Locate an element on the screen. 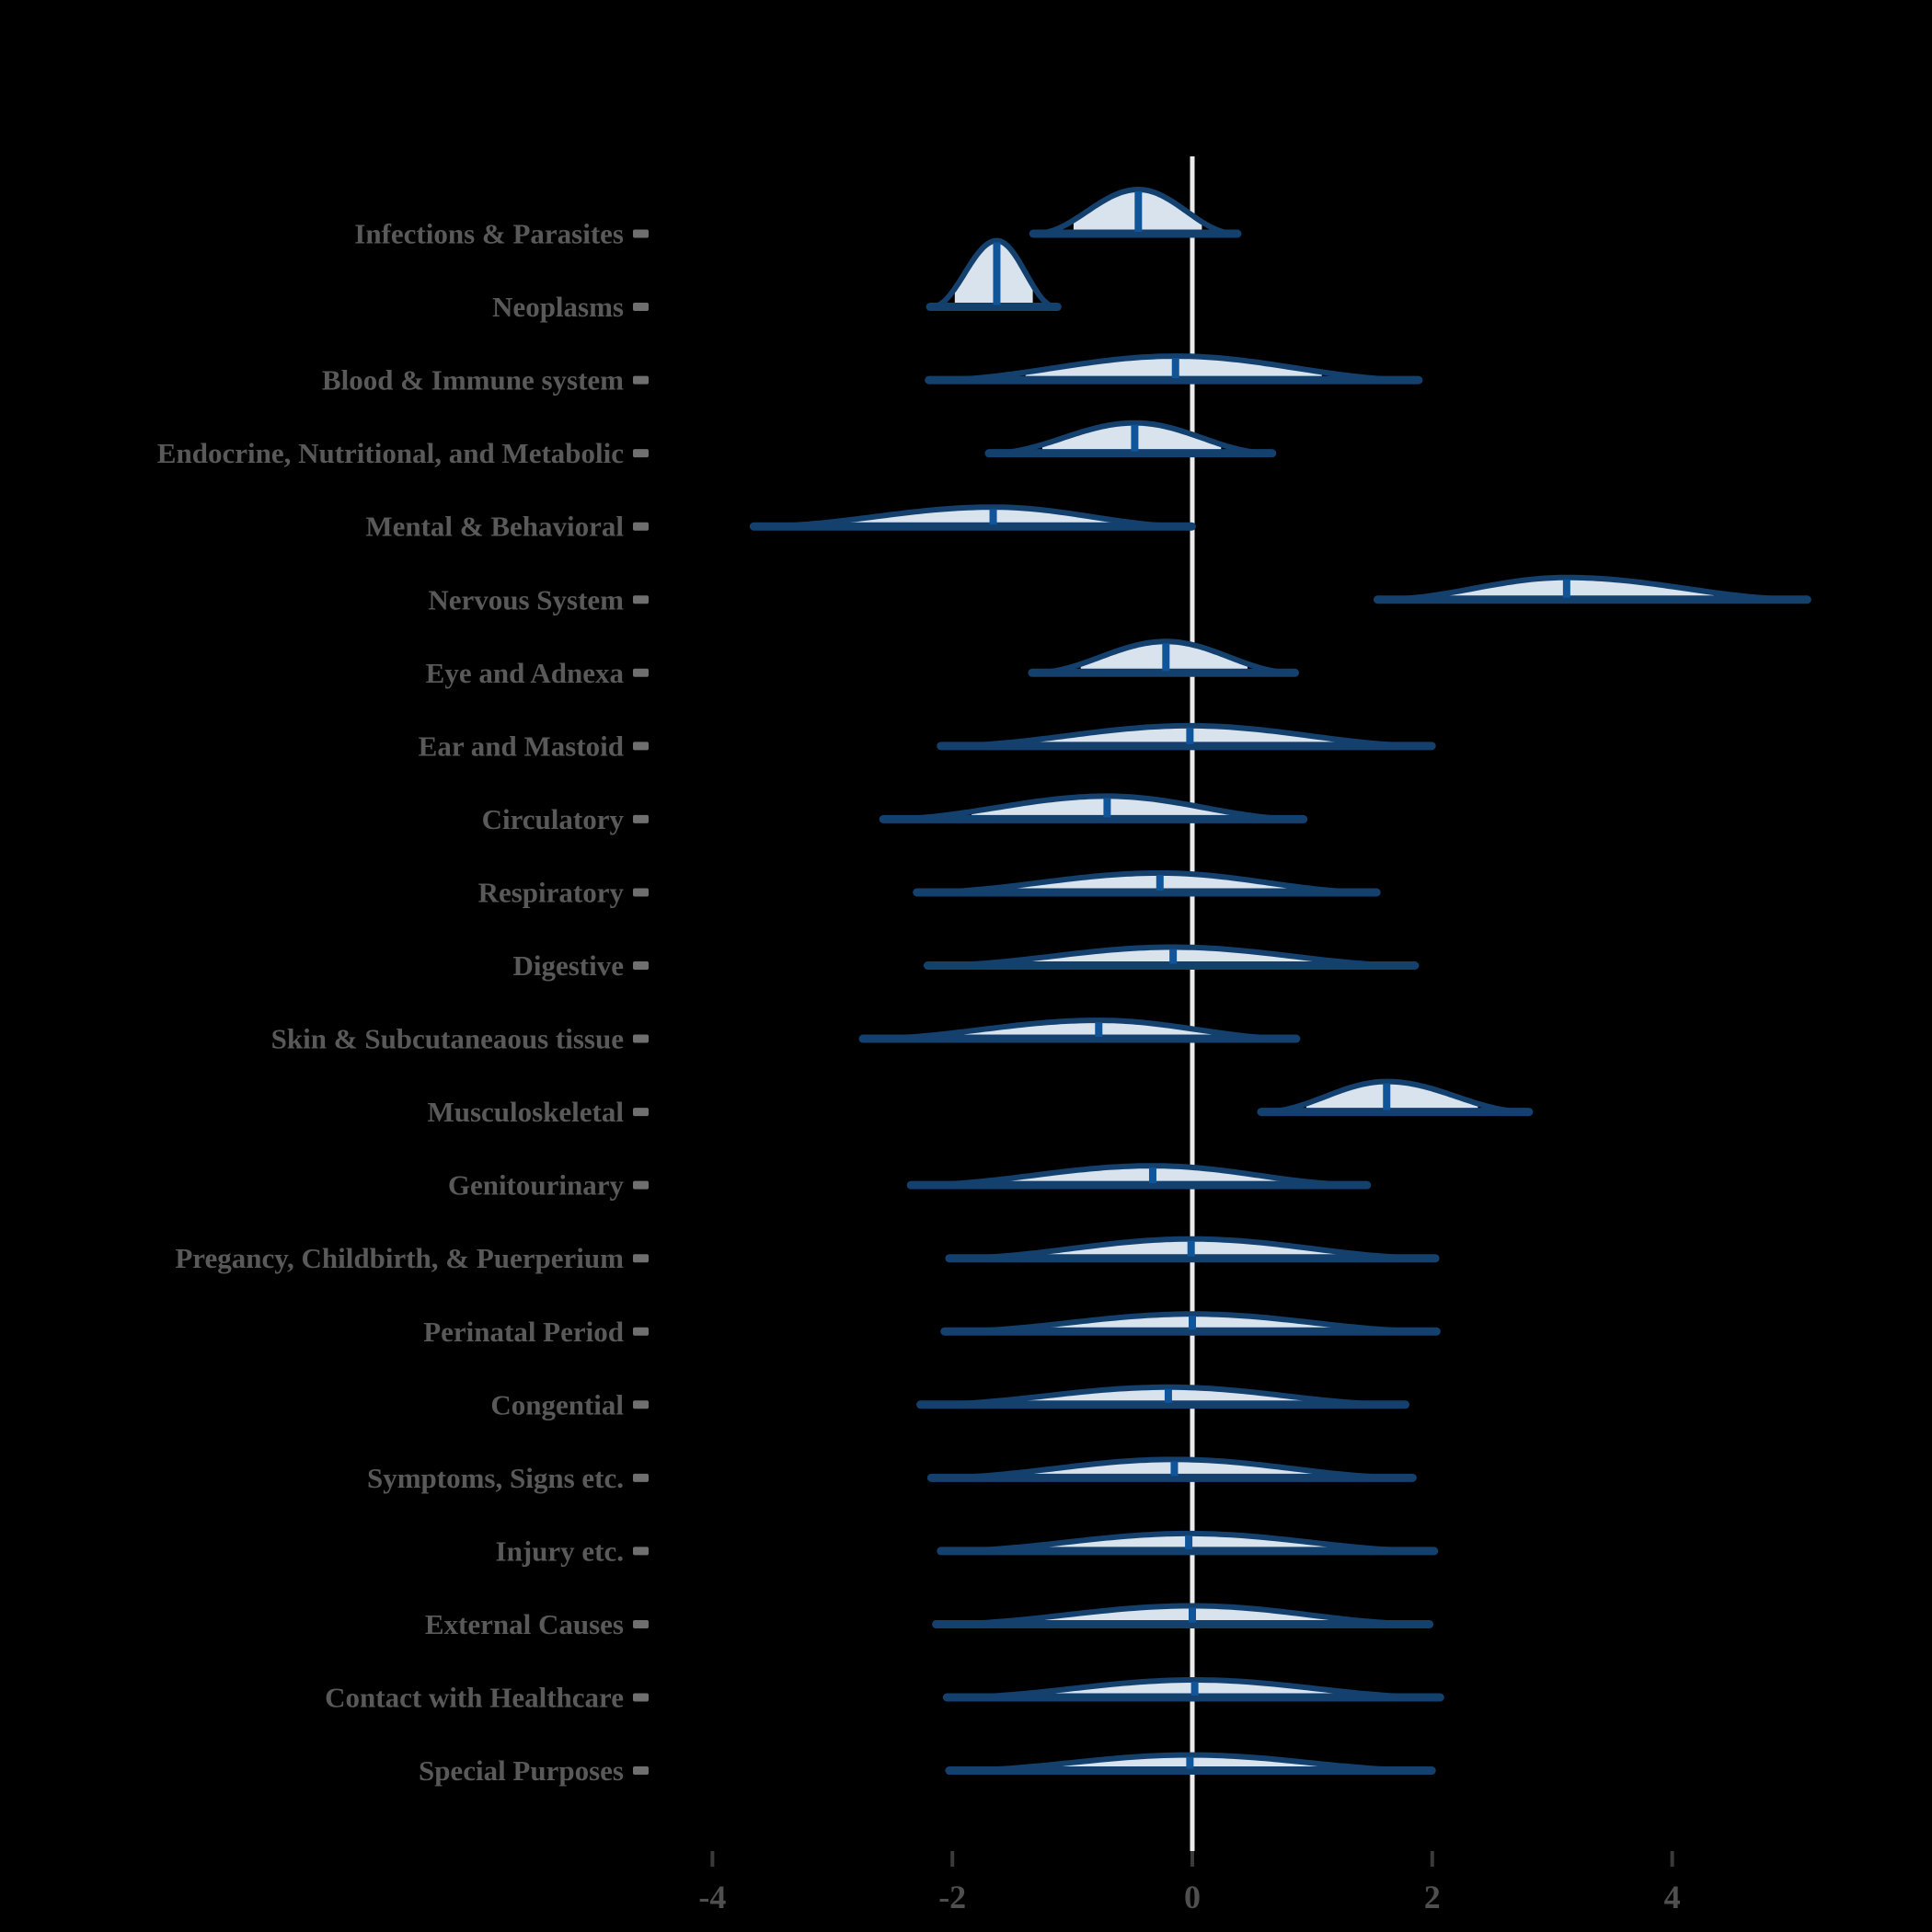 The width and height of the screenshot is (1932, 1932). category-label: Mental & Behavioral is located at coordinates (494, 527).